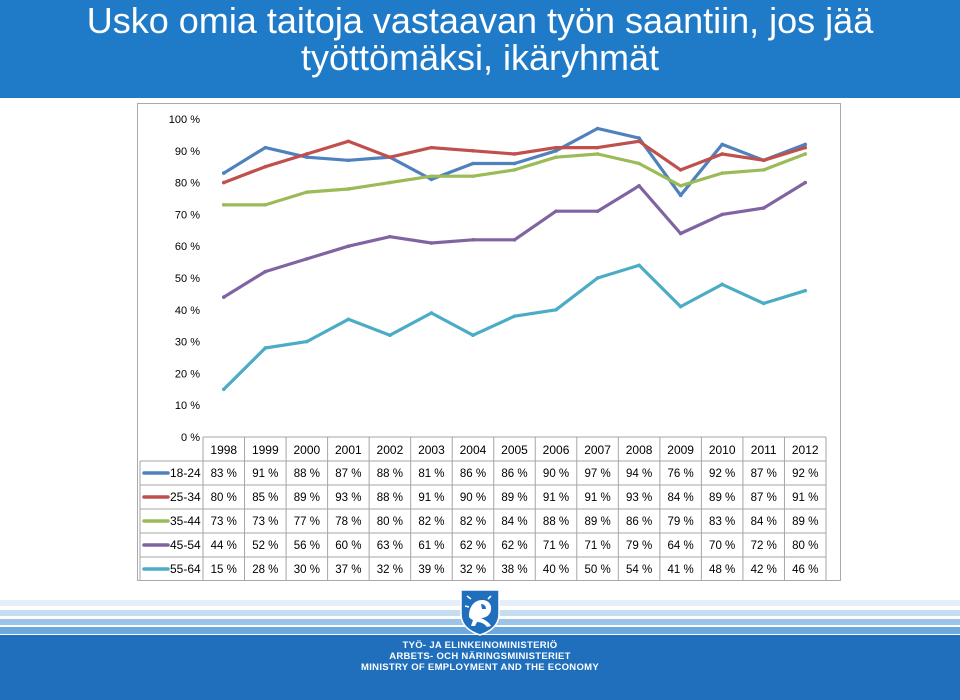  Describe the element at coordinates (480, 612) in the screenshot. I see `finnish-lion-crest-icon` at that location.